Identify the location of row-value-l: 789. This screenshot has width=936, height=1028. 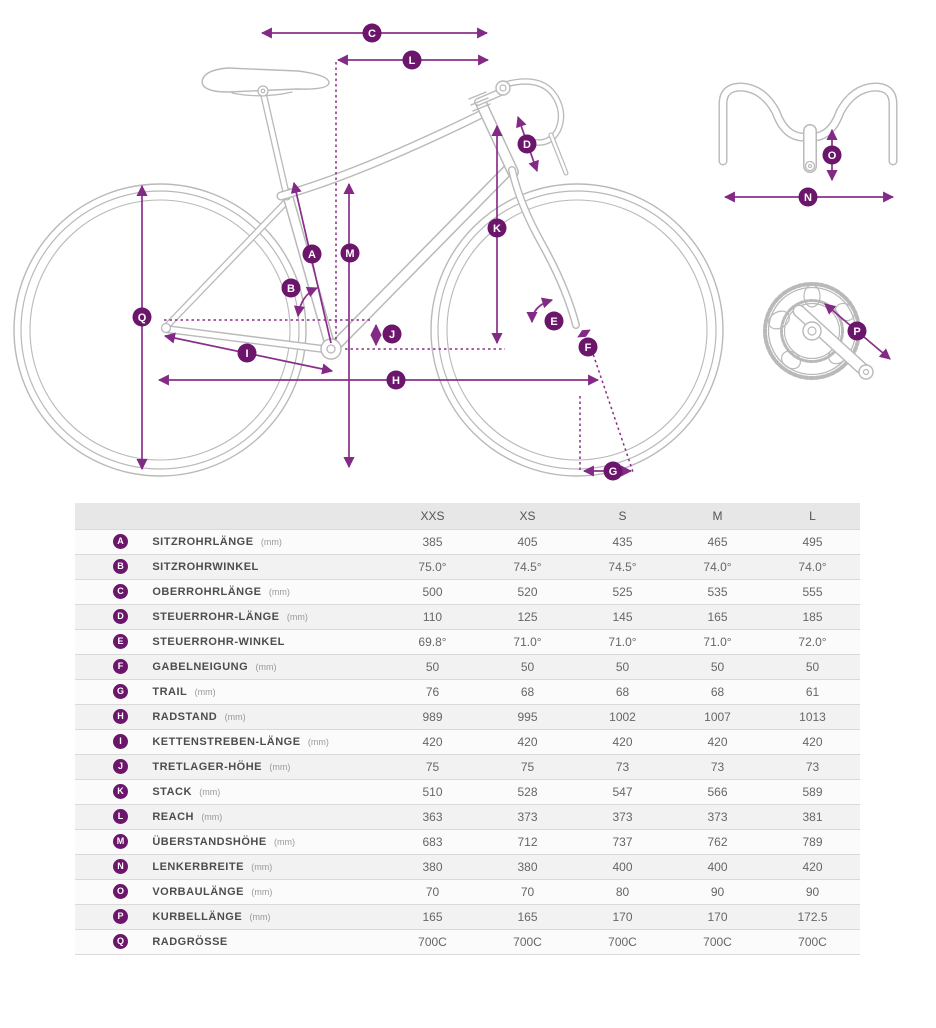
(812, 841).